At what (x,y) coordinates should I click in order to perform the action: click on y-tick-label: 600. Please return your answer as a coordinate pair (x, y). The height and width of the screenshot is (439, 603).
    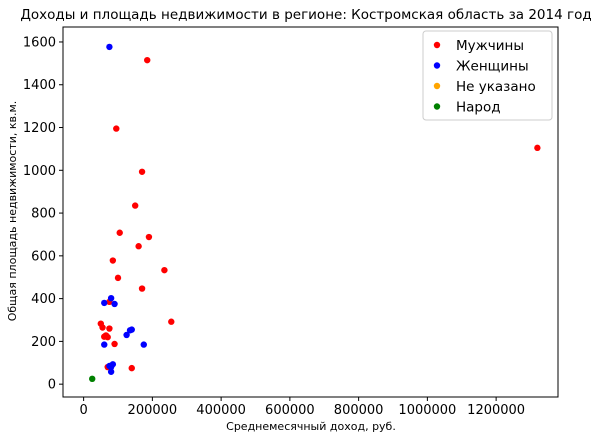
    Looking at the image, I should click on (43, 256).